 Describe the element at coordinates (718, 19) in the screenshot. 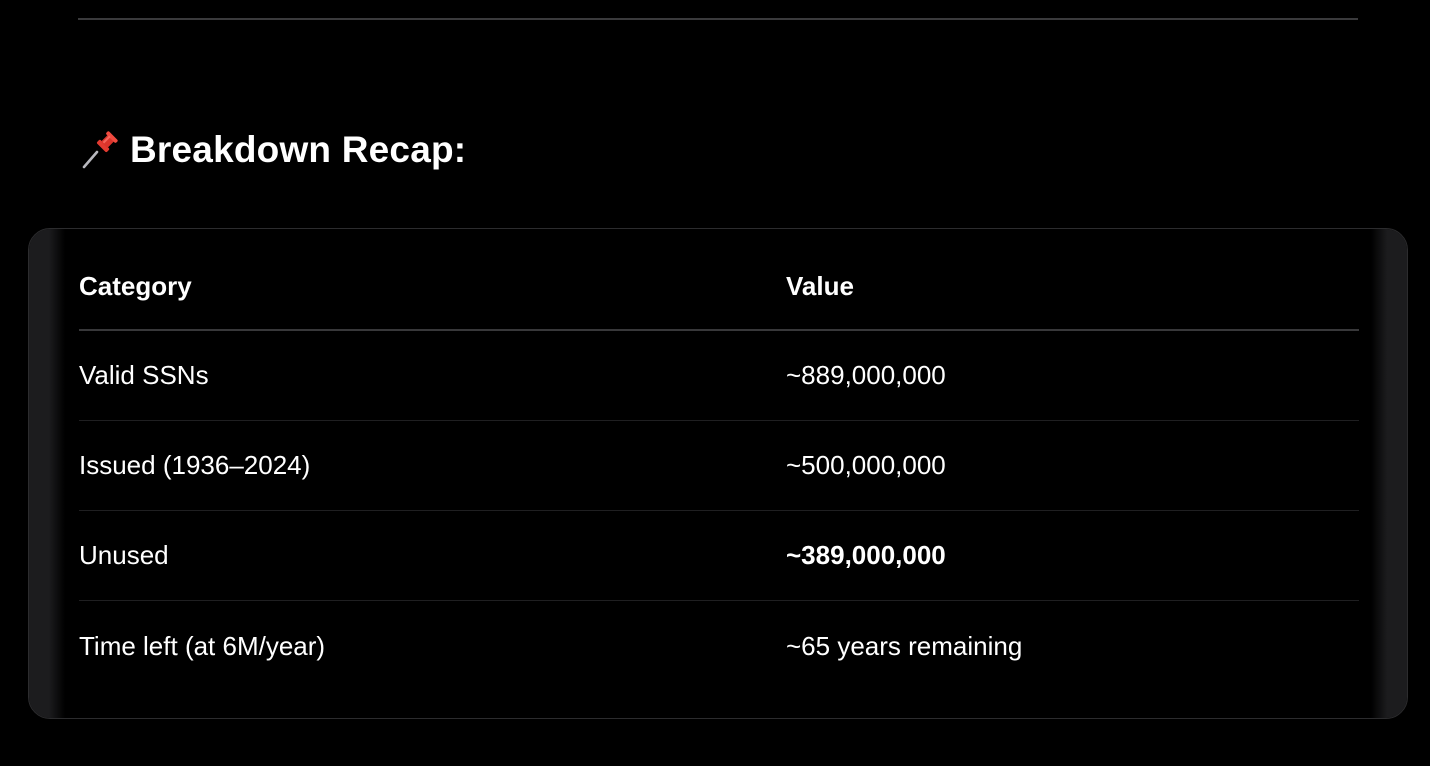

I see `horizontal-divider` at that location.